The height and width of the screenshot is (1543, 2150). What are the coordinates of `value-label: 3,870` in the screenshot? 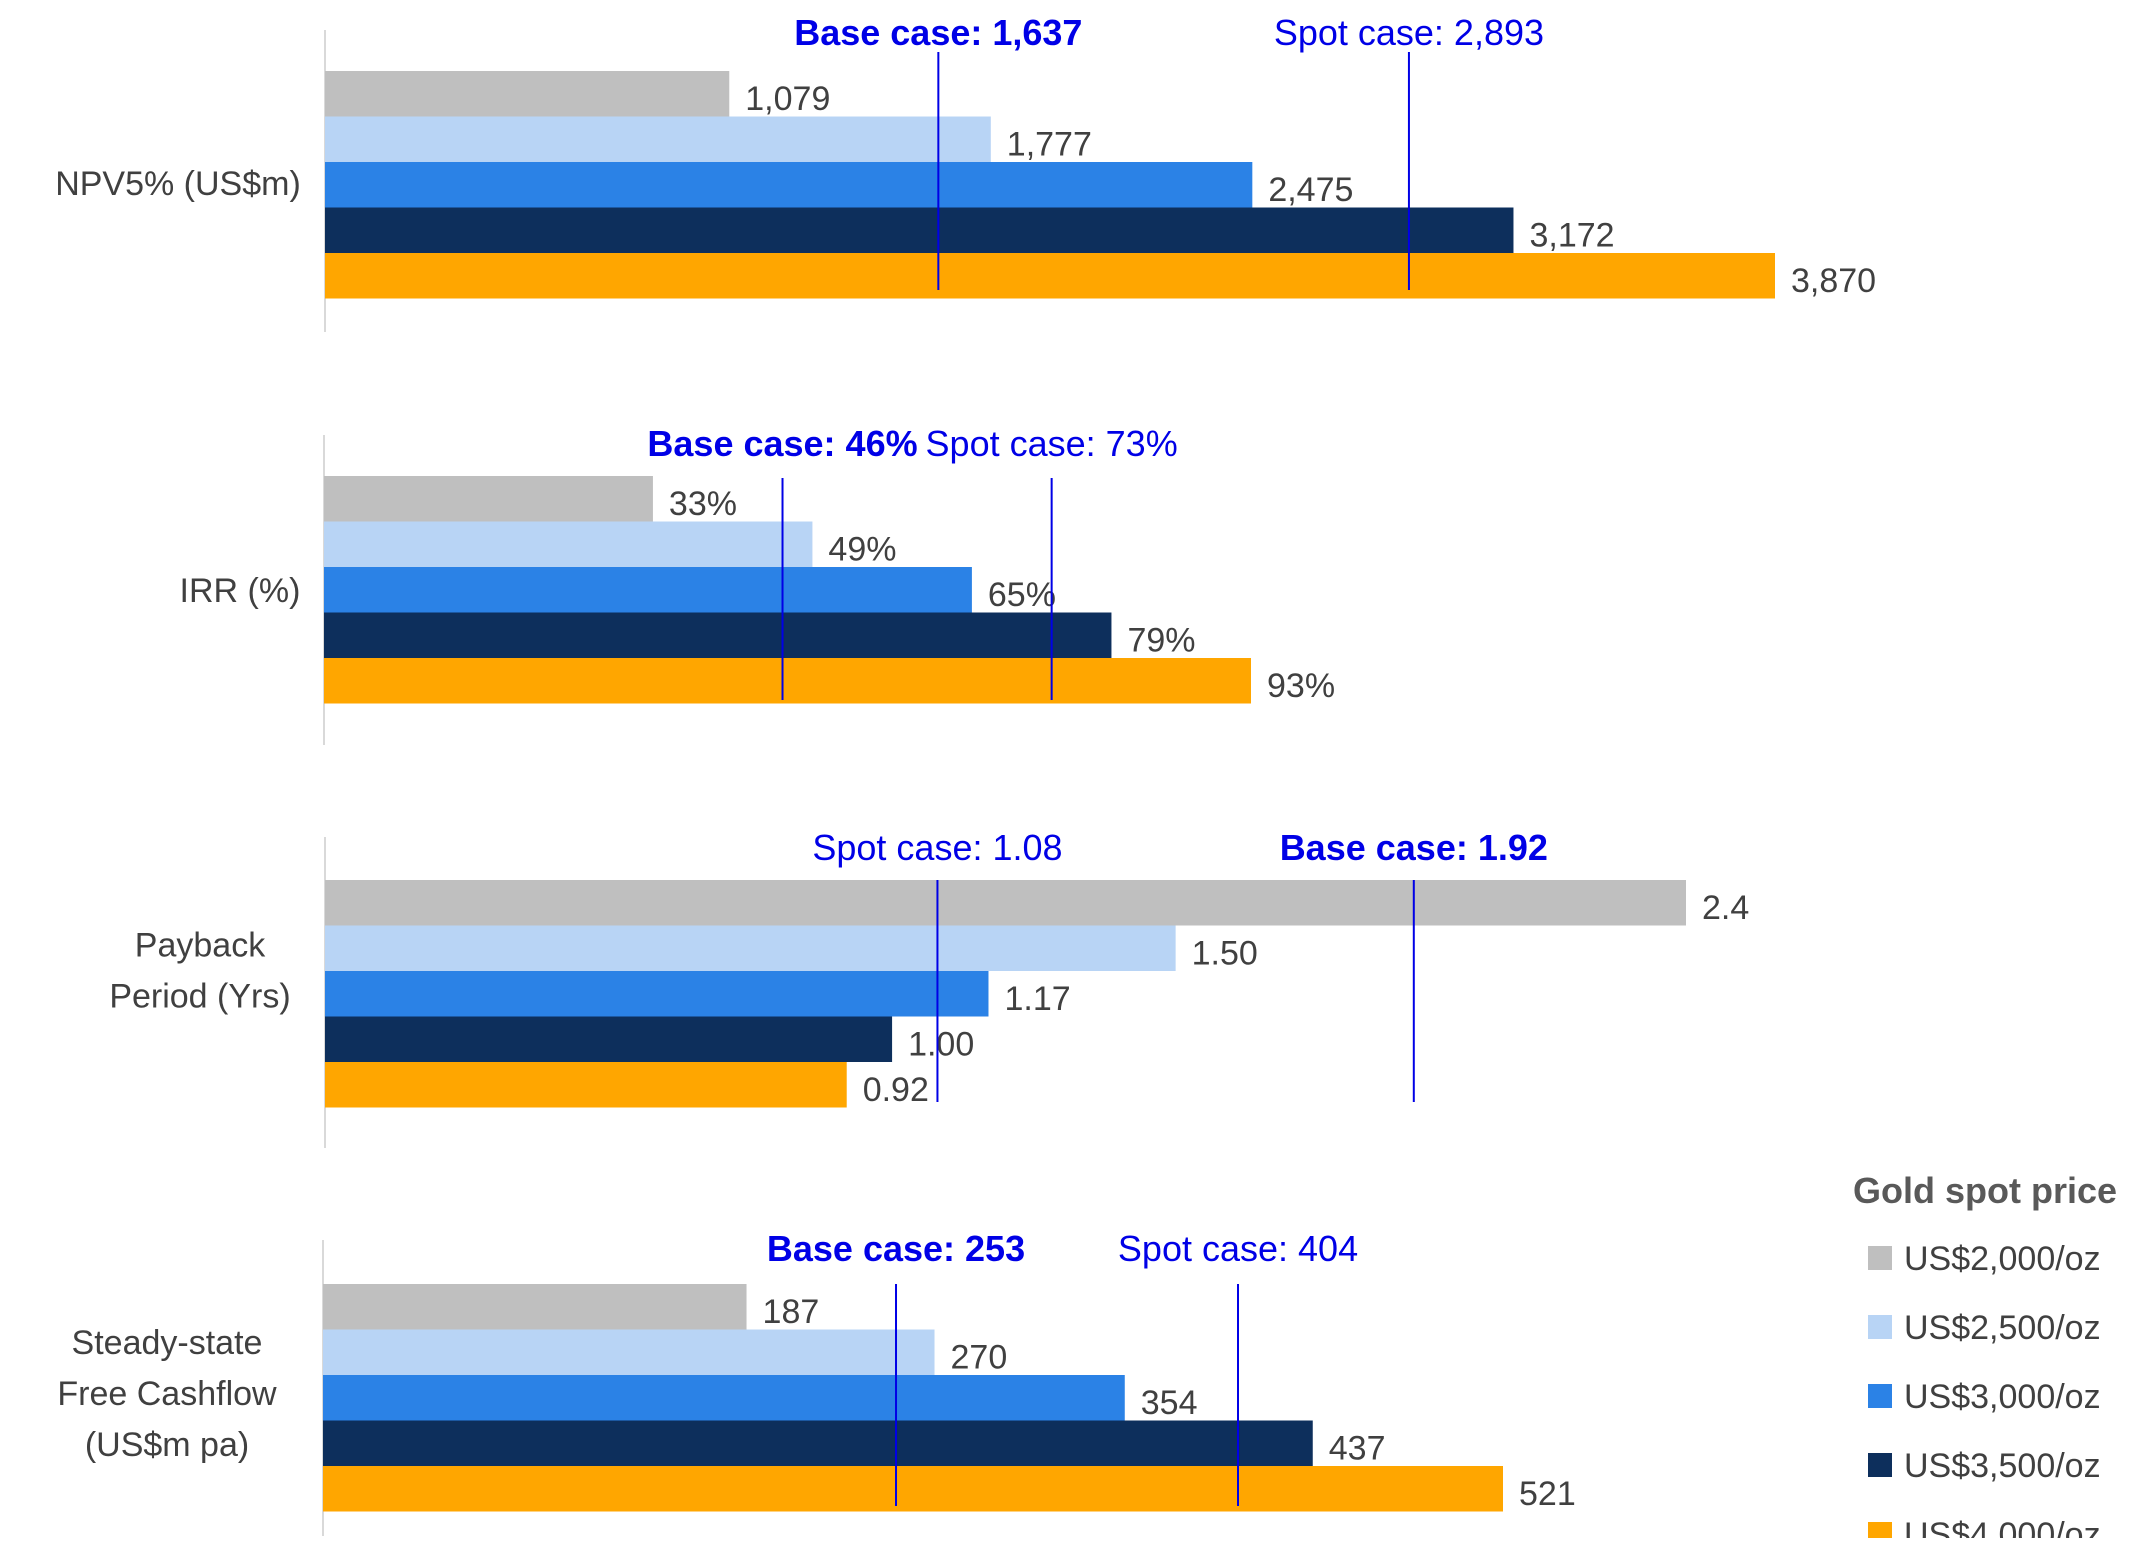 It's located at (1833, 281).